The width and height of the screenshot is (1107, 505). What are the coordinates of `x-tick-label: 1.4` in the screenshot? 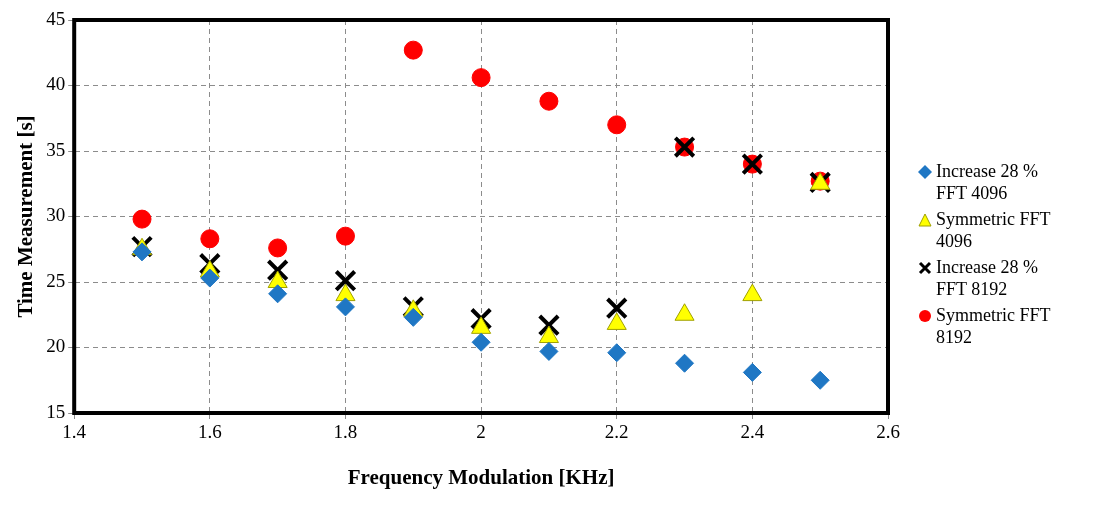 It's located at (74, 432).